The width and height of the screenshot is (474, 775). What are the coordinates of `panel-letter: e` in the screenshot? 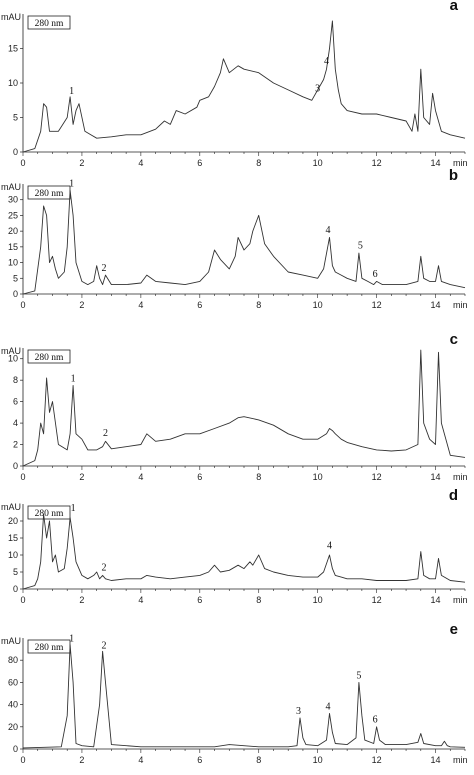 It's located at (454, 629).